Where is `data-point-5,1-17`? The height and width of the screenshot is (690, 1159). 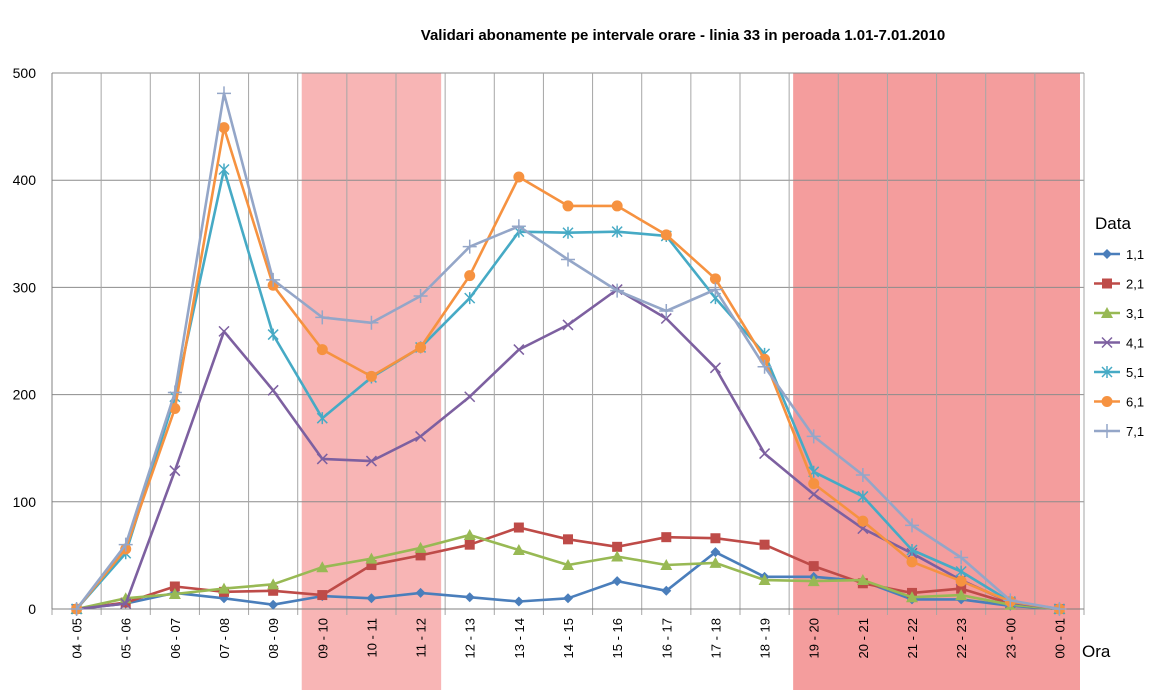
data-point-5,1-17 is located at coordinates (912, 550).